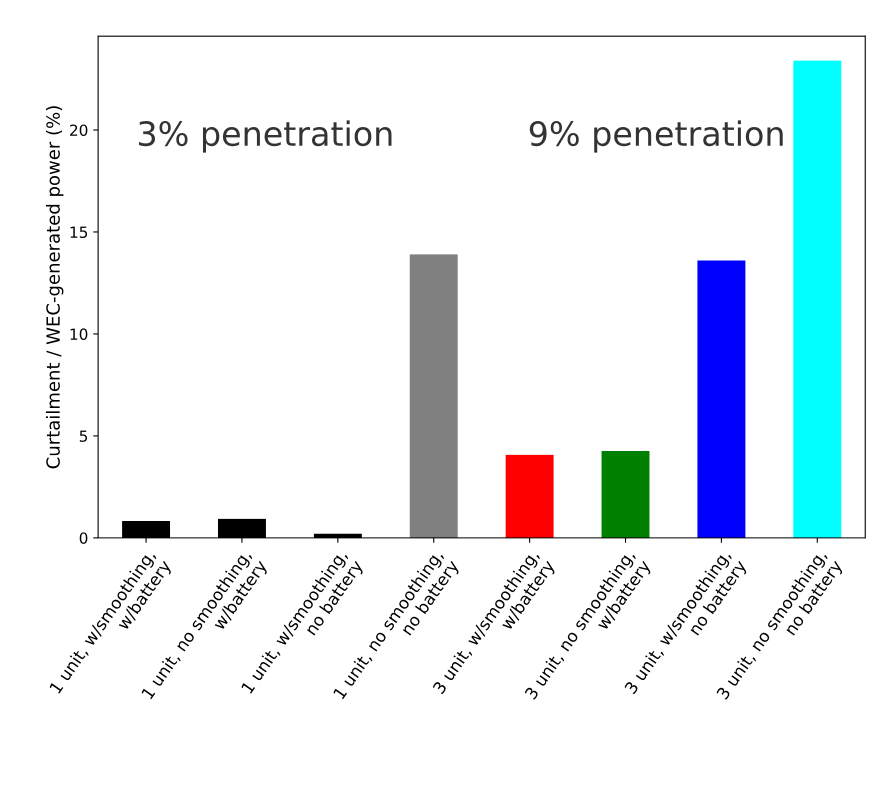 This screenshot has width=892, height=804. What do you see at coordinates (79, 130) in the screenshot?
I see `y-tick-label: 20` at bounding box center [79, 130].